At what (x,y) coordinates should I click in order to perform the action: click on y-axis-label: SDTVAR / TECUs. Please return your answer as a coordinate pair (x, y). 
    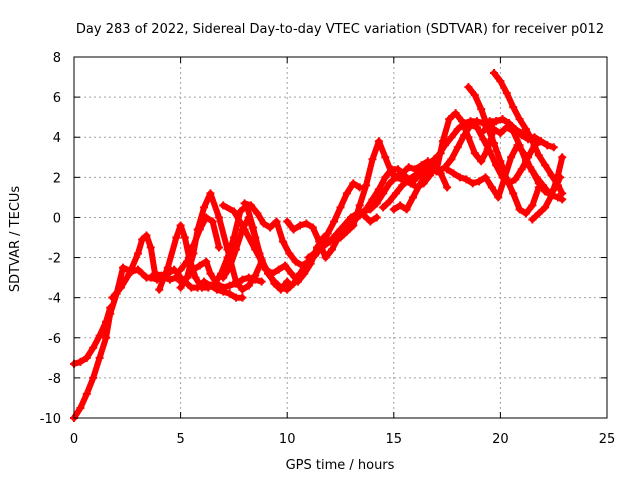
    Looking at the image, I should click on (15, 239).